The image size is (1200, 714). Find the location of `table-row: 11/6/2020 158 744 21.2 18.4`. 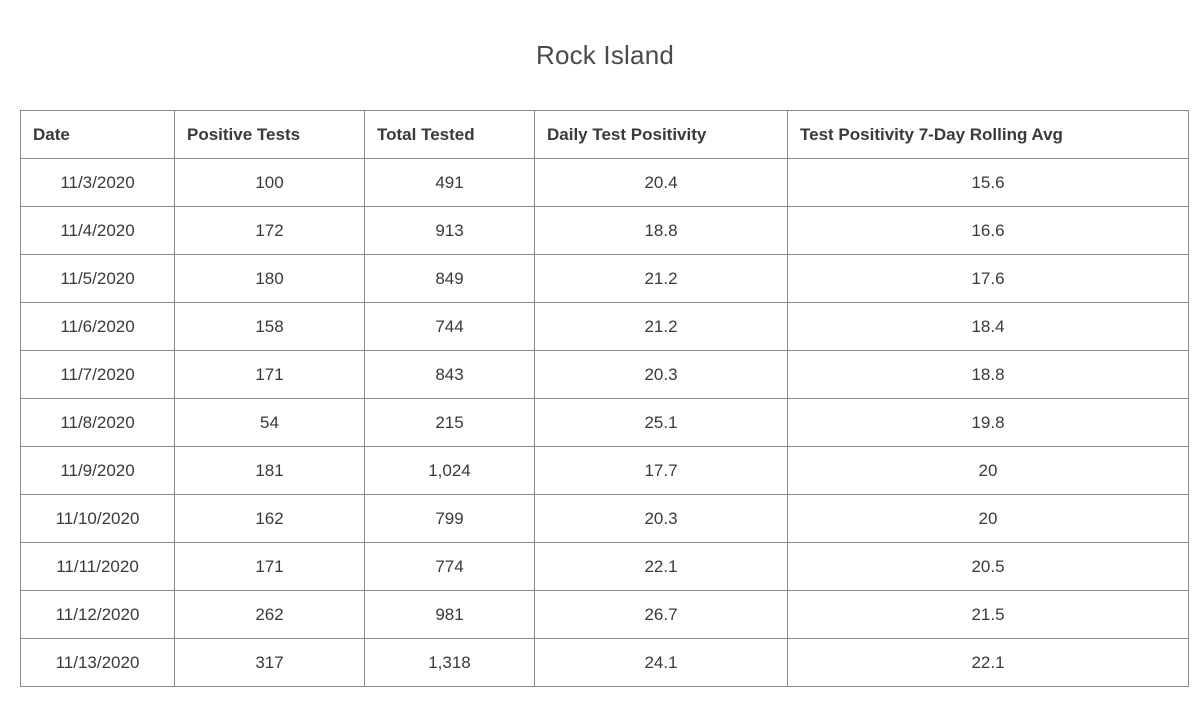

table-row: 11/6/2020 158 744 21.2 18.4 is located at coordinates (604, 326).